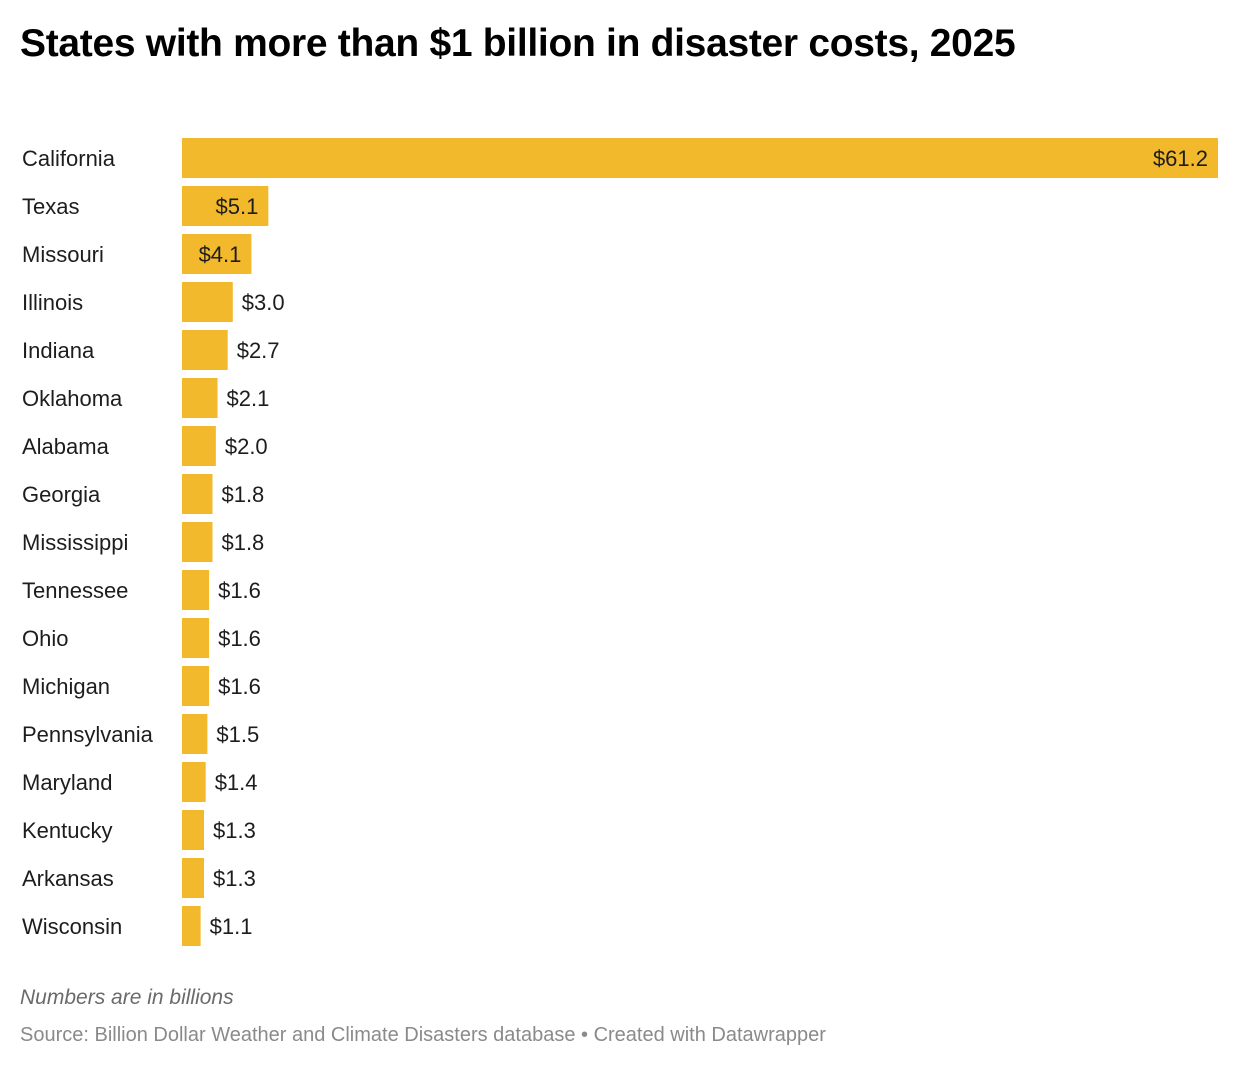 The image size is (1240, 1070). What do you see at coordinates (67, 830) in the screenshot?
I see `category-label: Kentucky` at bounding box center [67, 830].